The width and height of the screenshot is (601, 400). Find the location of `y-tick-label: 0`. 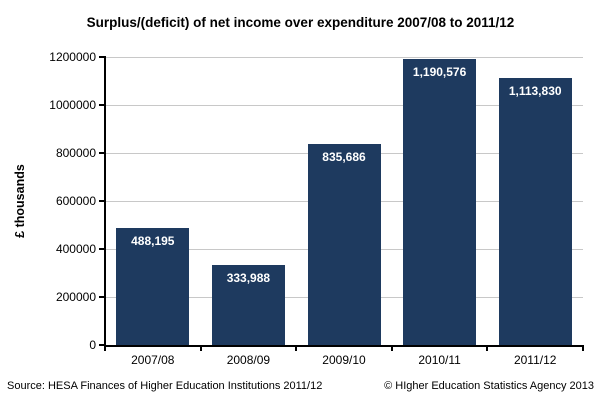

y-tick-label: 0 is located at coordinates (92, 345).